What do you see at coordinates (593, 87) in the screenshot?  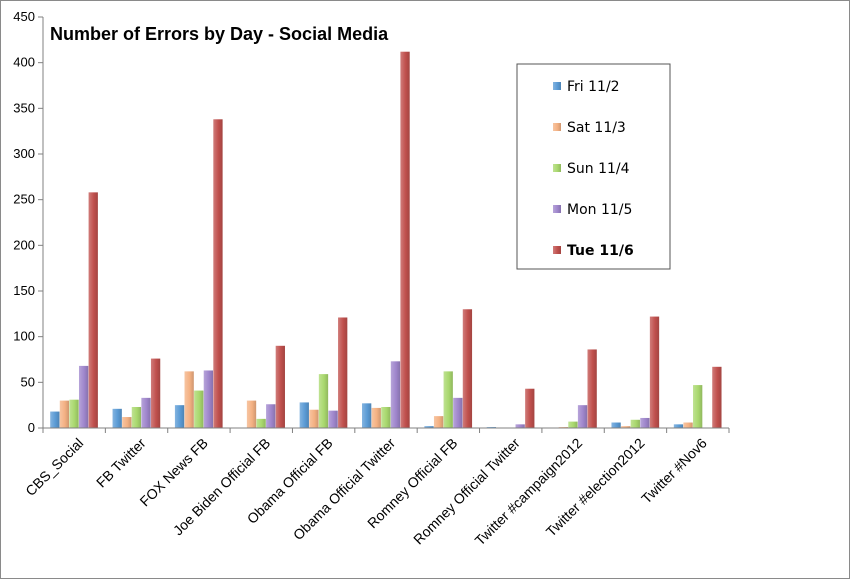 I see `legend-label: Fri 11/2` at bounding box center [593, 87].